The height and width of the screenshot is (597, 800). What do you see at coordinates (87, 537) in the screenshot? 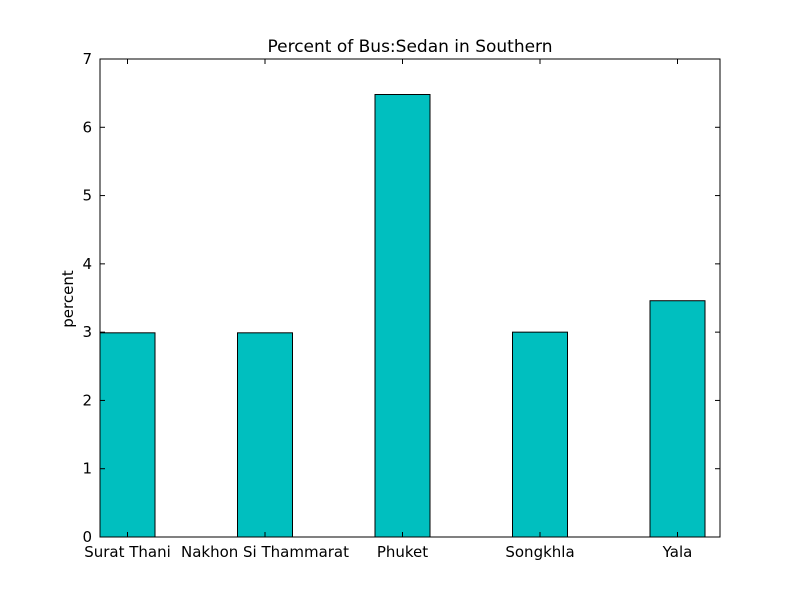
I see `y-tick-label: 0` at bounding box center [87, 537].